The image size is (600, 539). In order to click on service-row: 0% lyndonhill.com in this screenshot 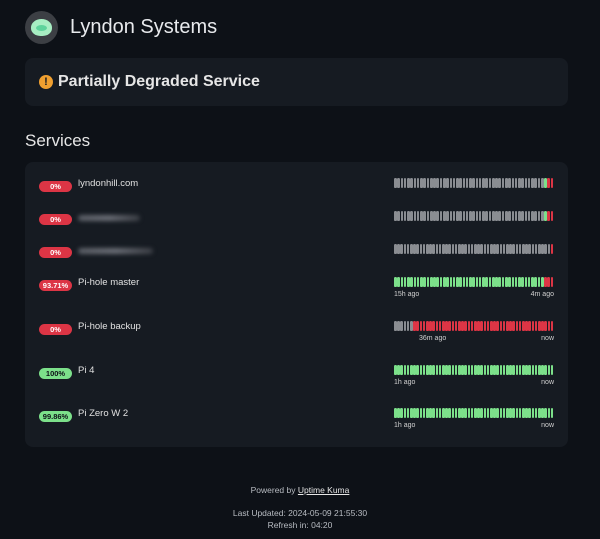, I will do `click(296, 193)`.